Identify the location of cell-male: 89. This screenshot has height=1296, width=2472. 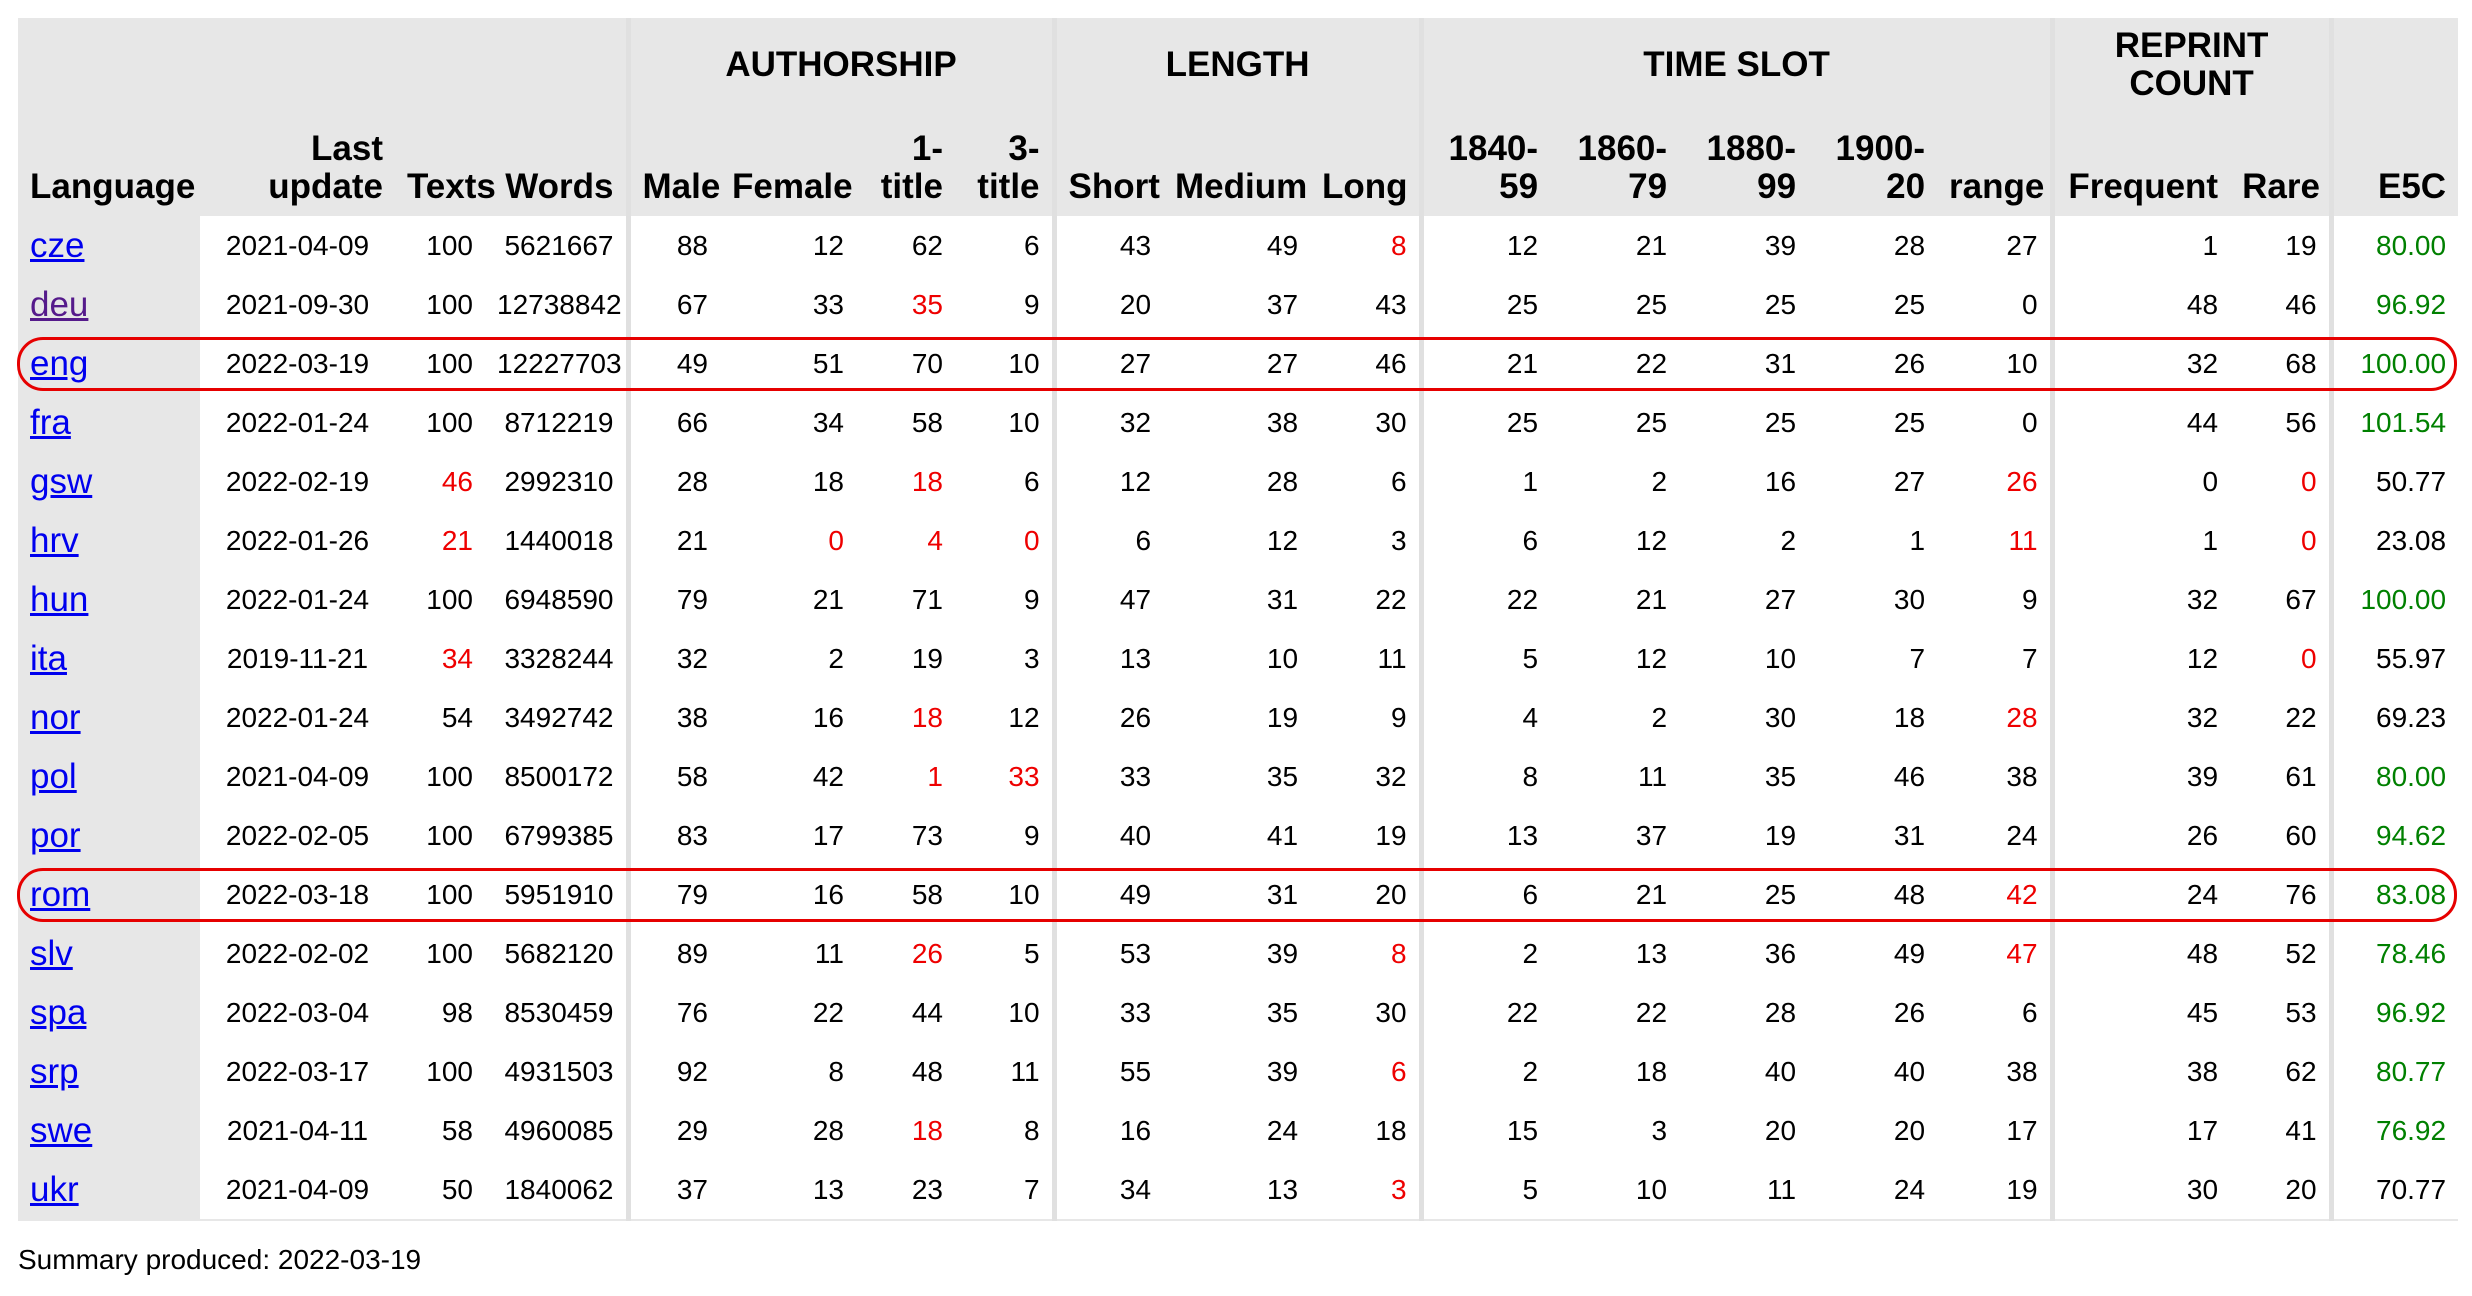
(672, 953).